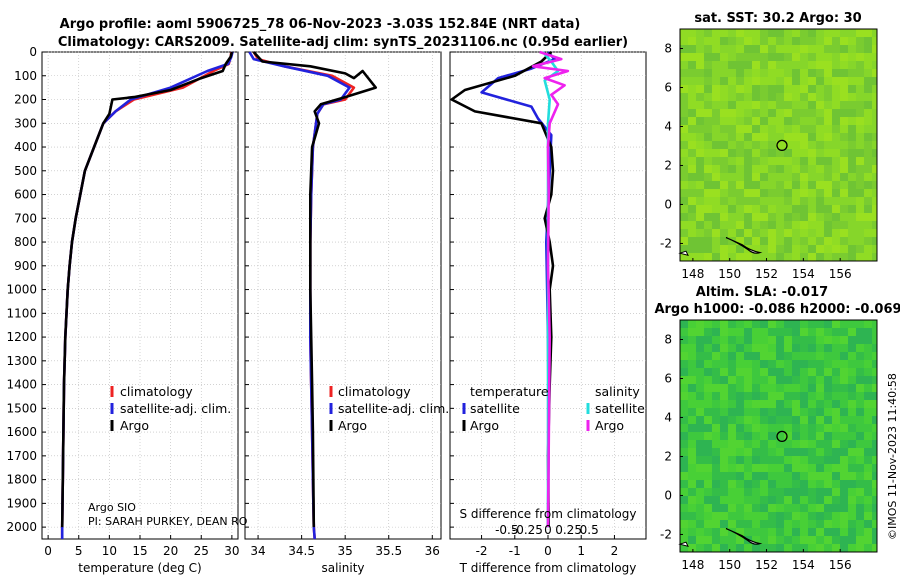 Image resolution: width=900 pixels, height=580 pixels. What do you see at coordinates (668, 48) in the screenshot?
I see `map-y-tick-label: 8` at bounding box center [668, 48].